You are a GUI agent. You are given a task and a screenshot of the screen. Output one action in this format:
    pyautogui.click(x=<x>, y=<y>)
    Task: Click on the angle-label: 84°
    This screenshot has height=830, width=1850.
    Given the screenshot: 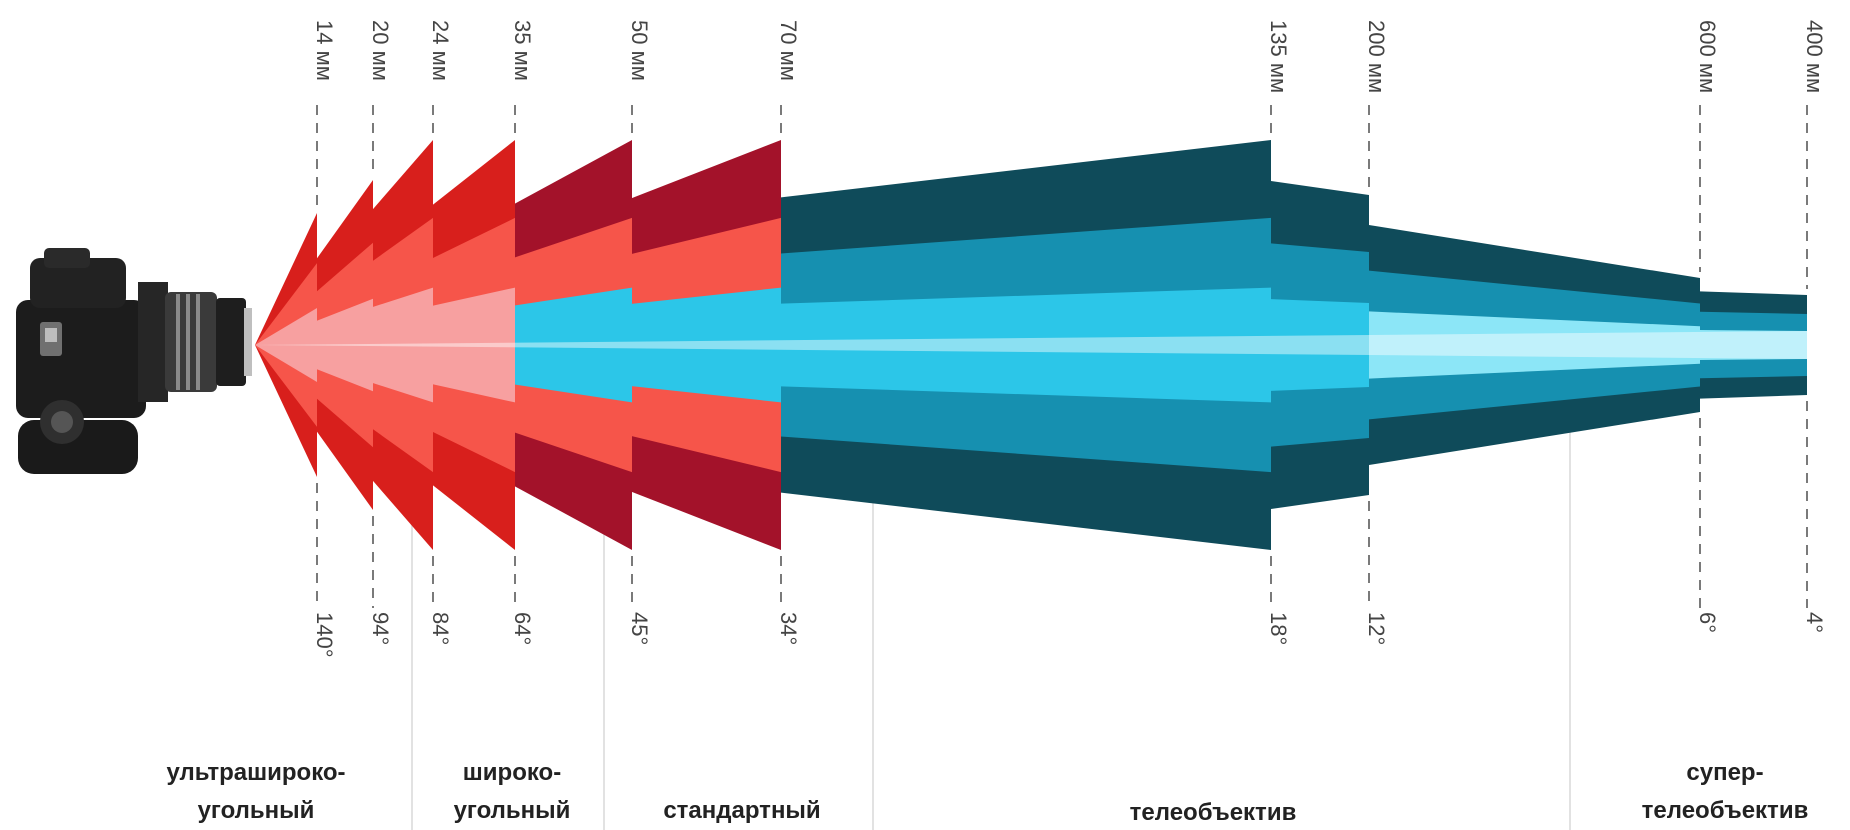 What is the action you would take?
    pyautogui.click(x=440, y=628)
    